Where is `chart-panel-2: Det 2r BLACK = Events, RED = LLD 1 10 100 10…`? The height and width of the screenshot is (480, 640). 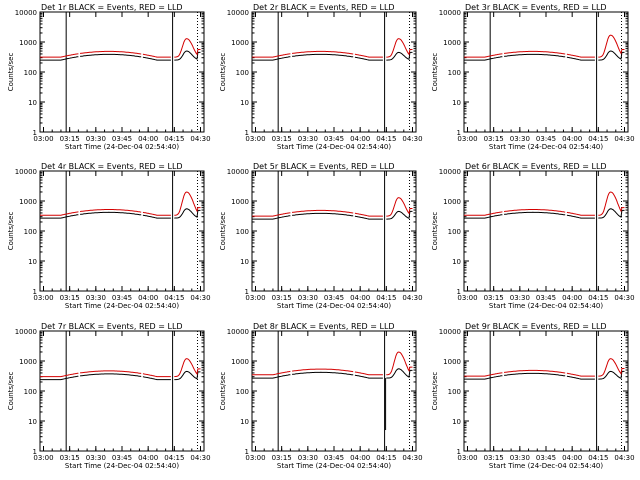 chart-panel-2: Det 2r BLACK = Events, RED = LLD 1 10 100 10… is located at coordinates (321, 77).